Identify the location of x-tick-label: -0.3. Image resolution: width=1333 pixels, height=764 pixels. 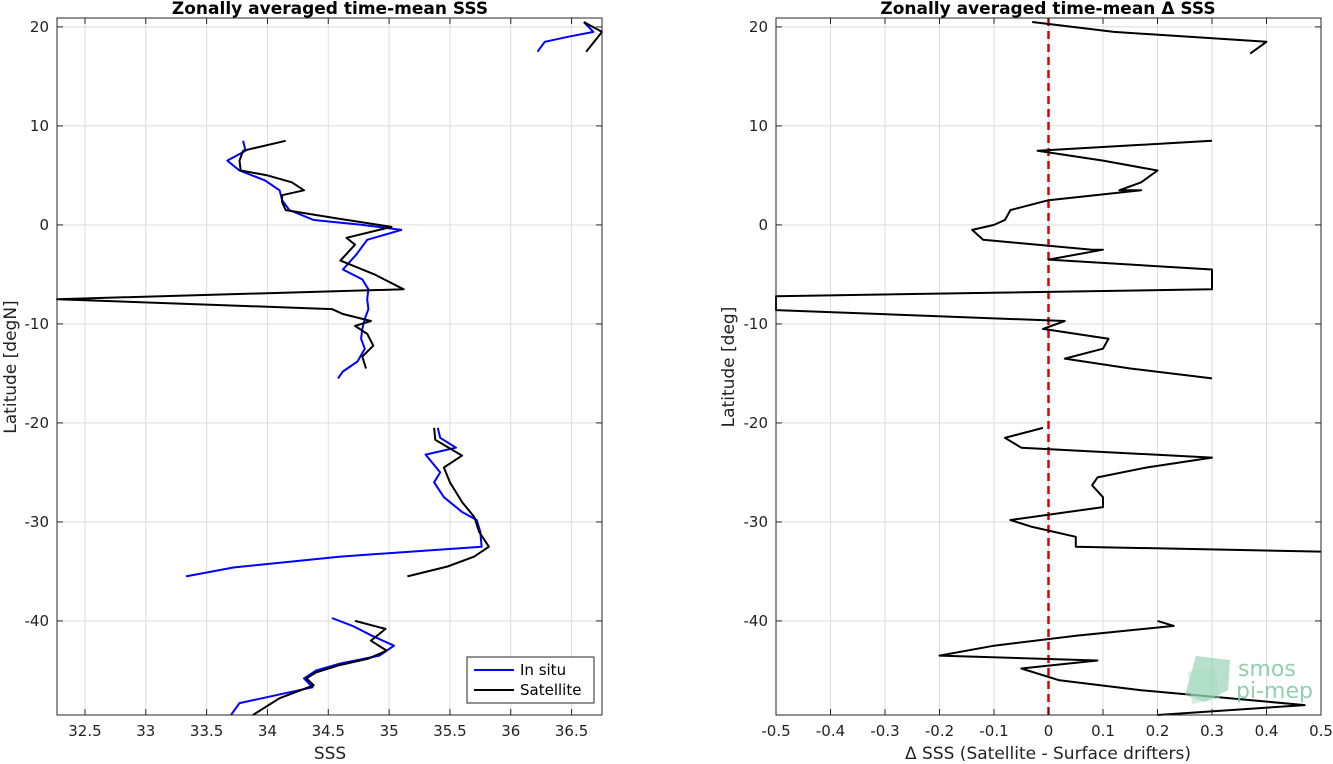
(884, 731).